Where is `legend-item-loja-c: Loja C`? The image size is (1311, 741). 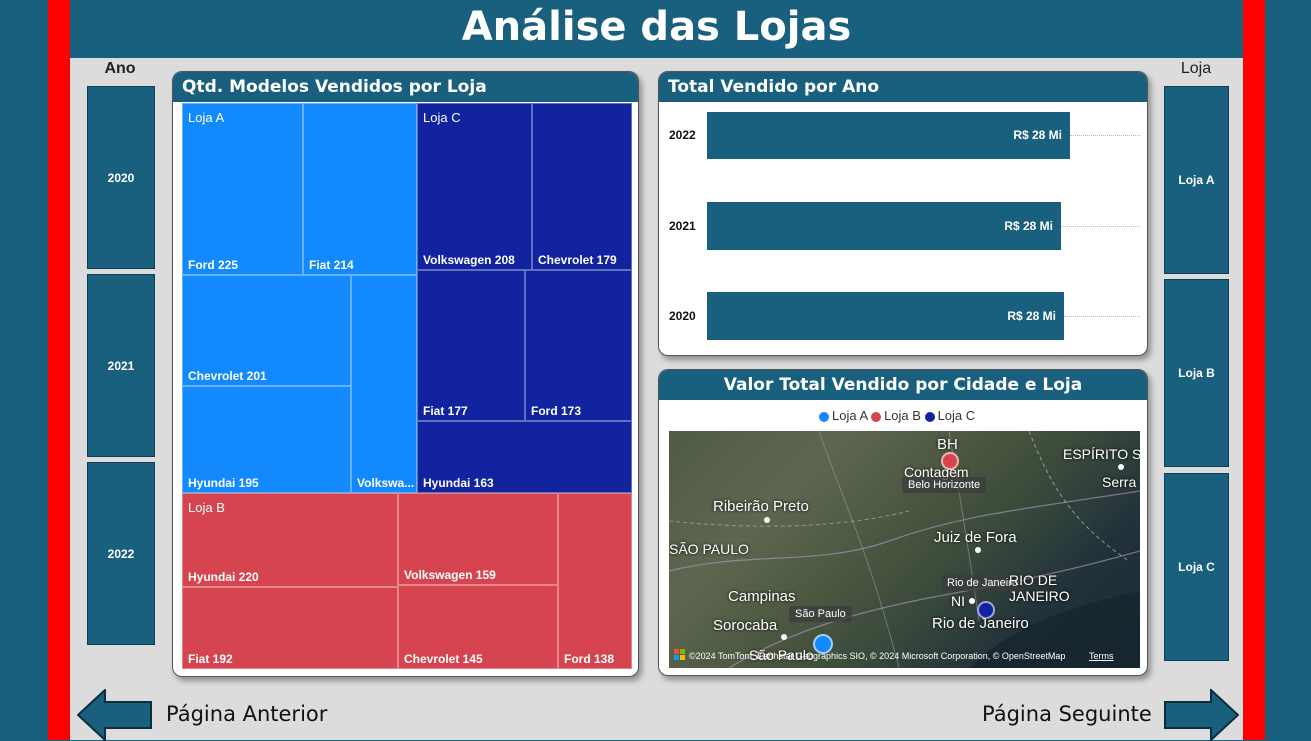 legend-item-loja-c: Loja C is located at coordinates (950, 415).